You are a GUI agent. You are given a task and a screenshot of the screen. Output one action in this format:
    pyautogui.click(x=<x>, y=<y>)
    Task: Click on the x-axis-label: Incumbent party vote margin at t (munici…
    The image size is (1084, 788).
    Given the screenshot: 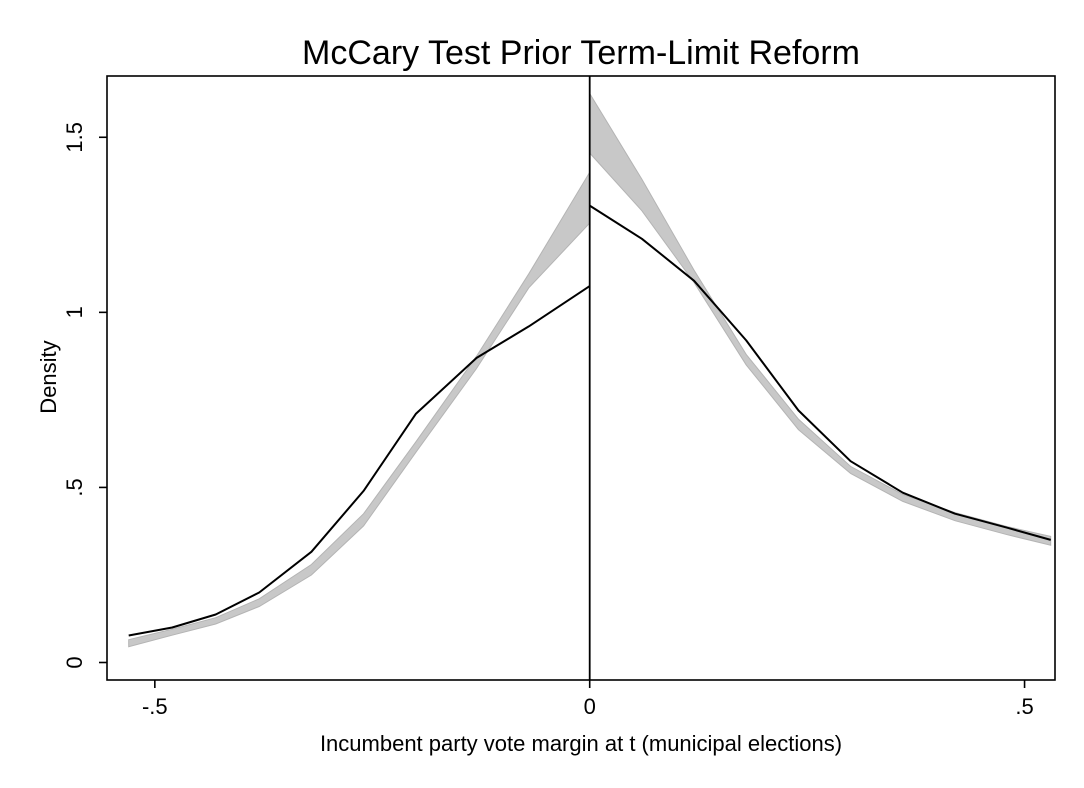 What is the action you would take?
    pyautogui.click(x=581, y=743)
    